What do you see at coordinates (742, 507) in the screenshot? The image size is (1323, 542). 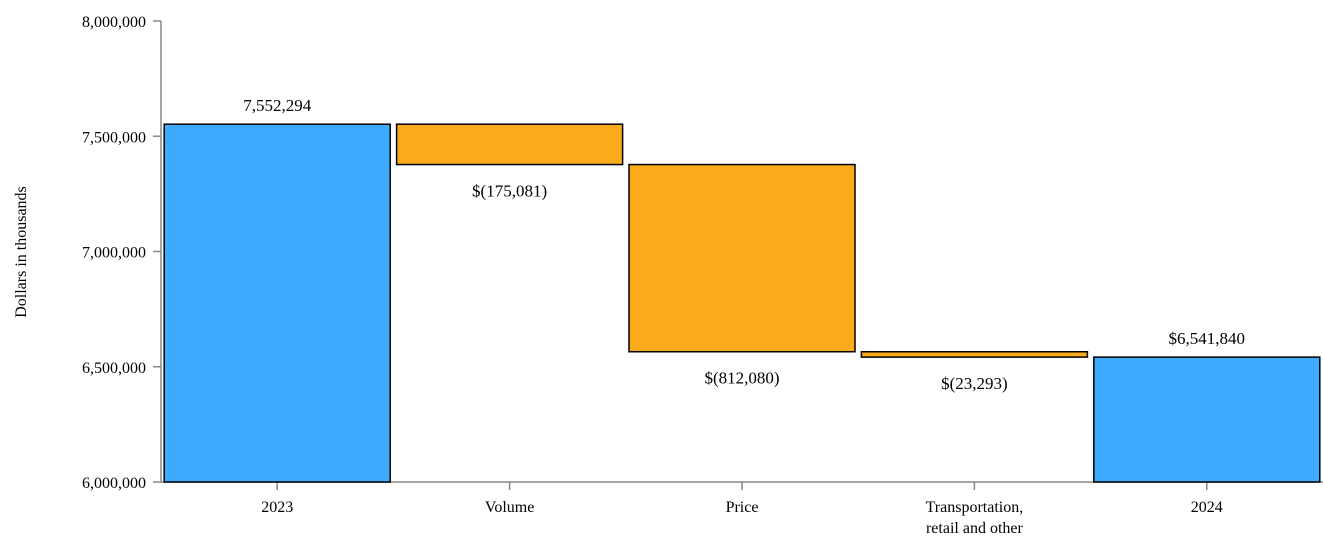 I see `x-tick-label: Price` at bounding box center [742, 507].